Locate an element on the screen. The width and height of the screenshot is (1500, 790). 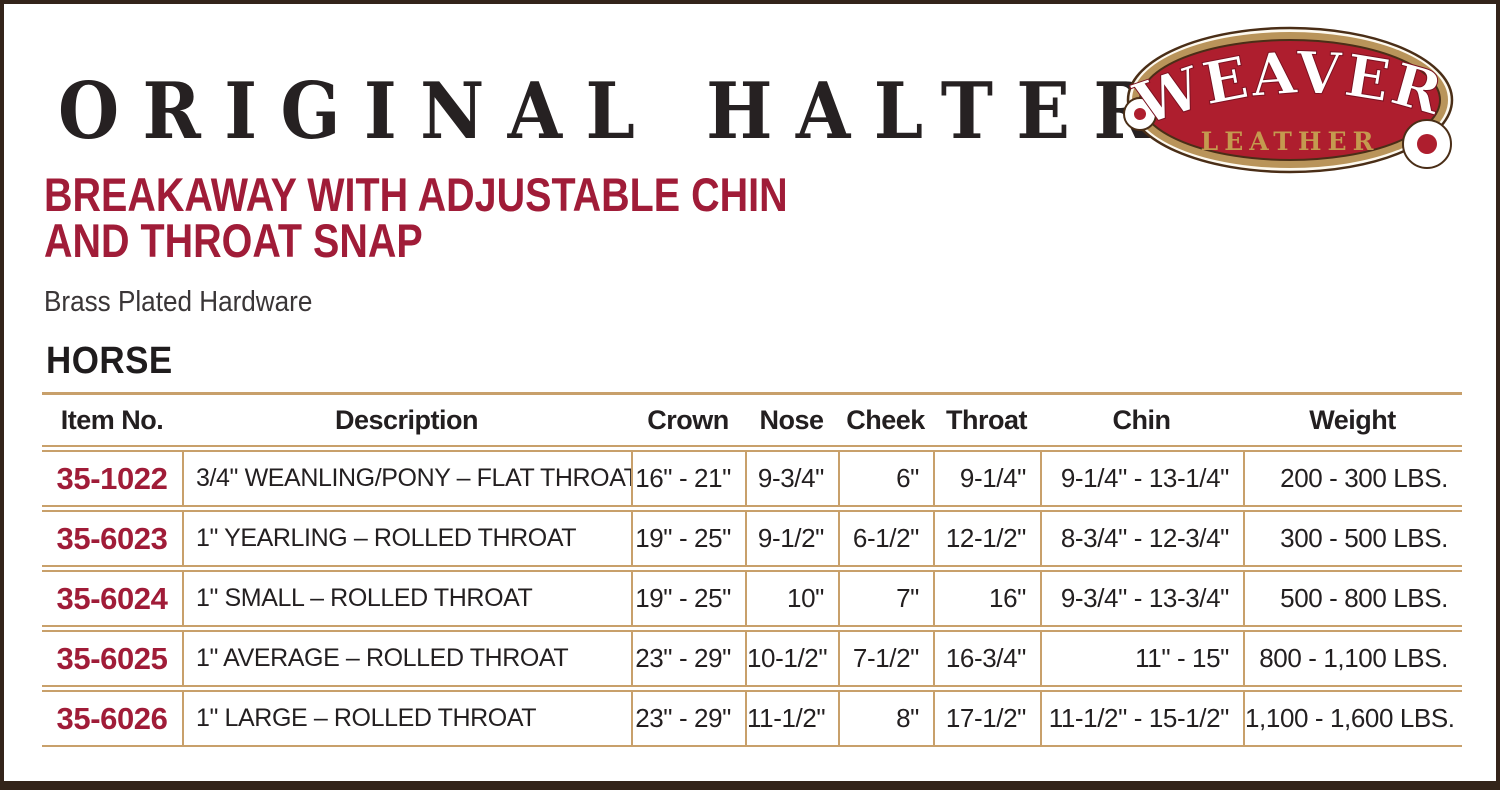
subtitle-line-2: AND THROAT SNAP is located at coordinates (233, 240).